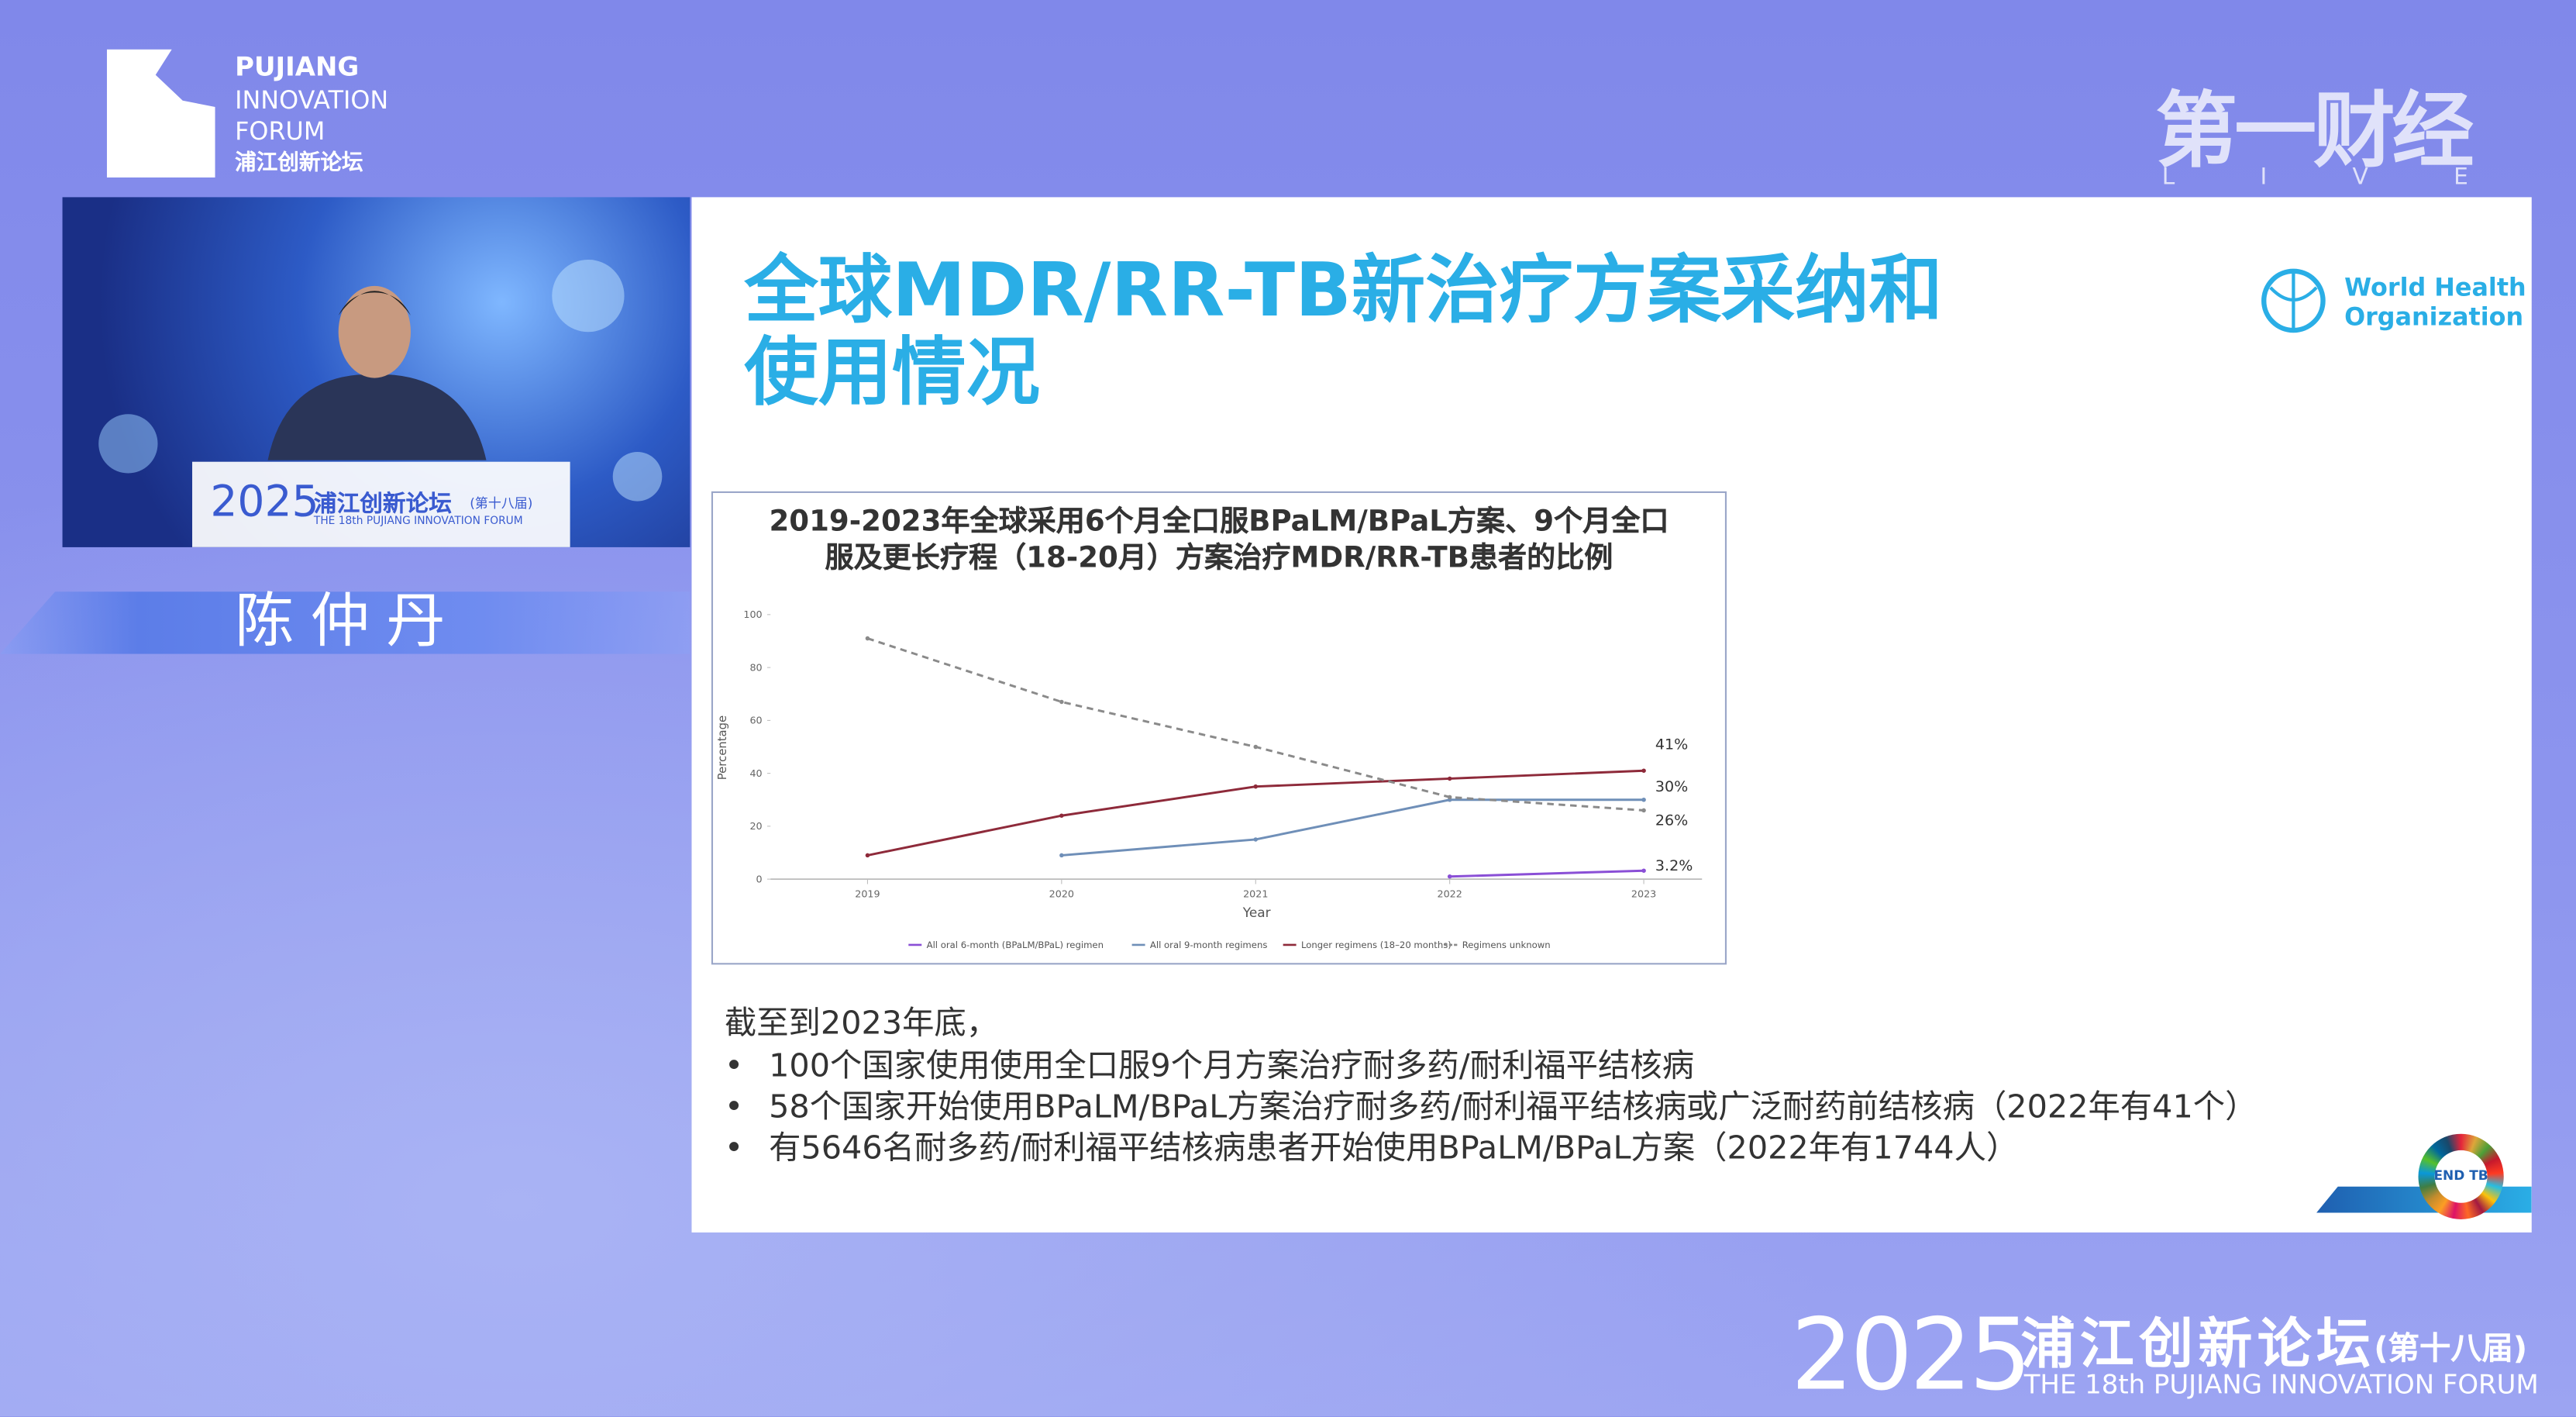 Image resolution: width=2576 pixels, height=1417 pixels. Describe the element at coordinates (1674, 865) in the screenshot. I see `value-label: 3.2%` at that location.